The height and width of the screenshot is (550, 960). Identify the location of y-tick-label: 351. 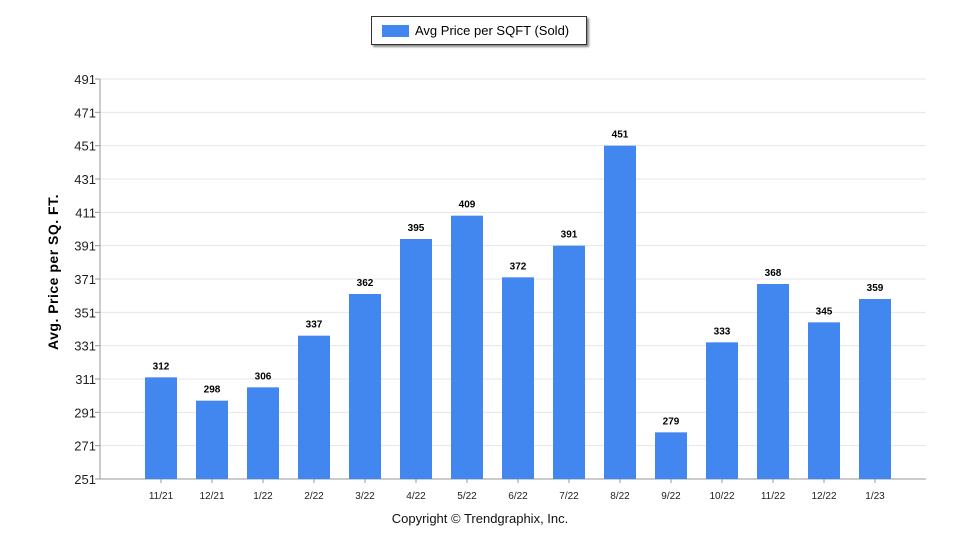
(85, 312).